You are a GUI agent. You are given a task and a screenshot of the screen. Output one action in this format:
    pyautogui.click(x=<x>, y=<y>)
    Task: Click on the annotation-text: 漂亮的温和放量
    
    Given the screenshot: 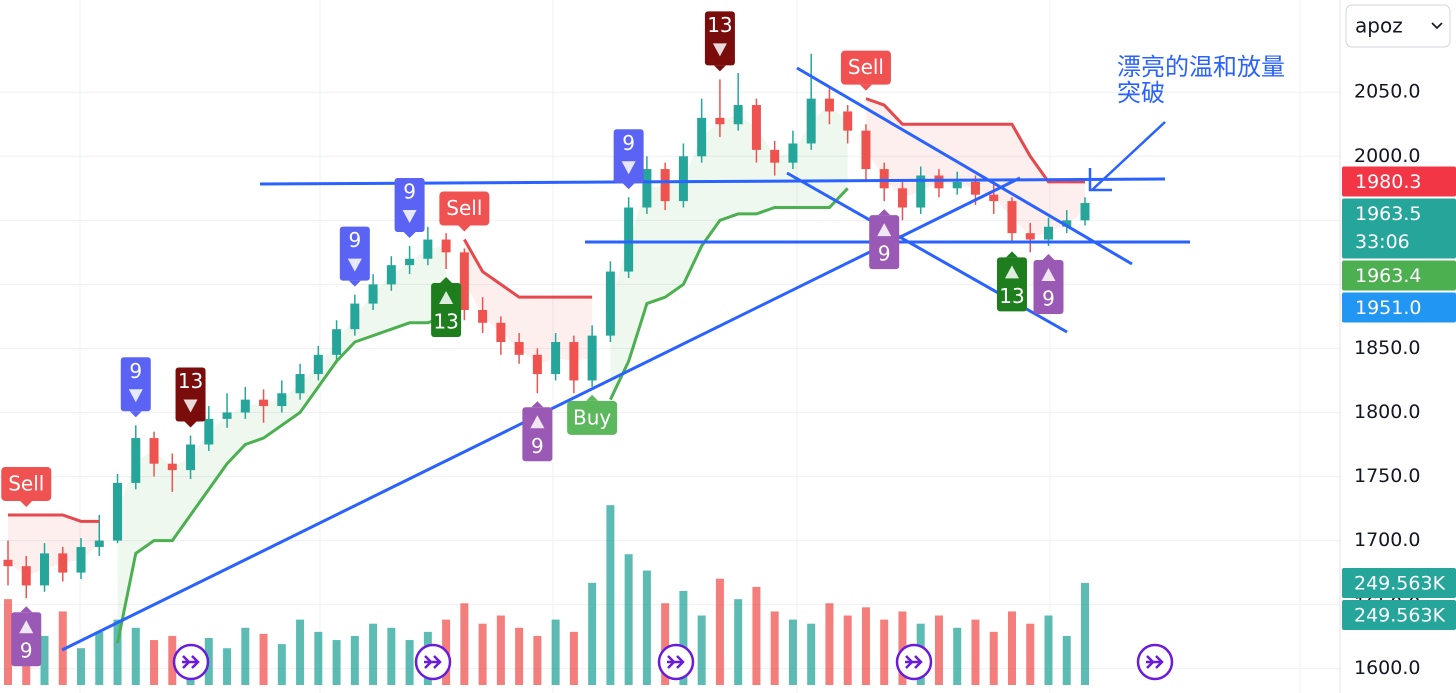 What is the action you would take?
    pyautogui.click(x=1201, y=67)
    